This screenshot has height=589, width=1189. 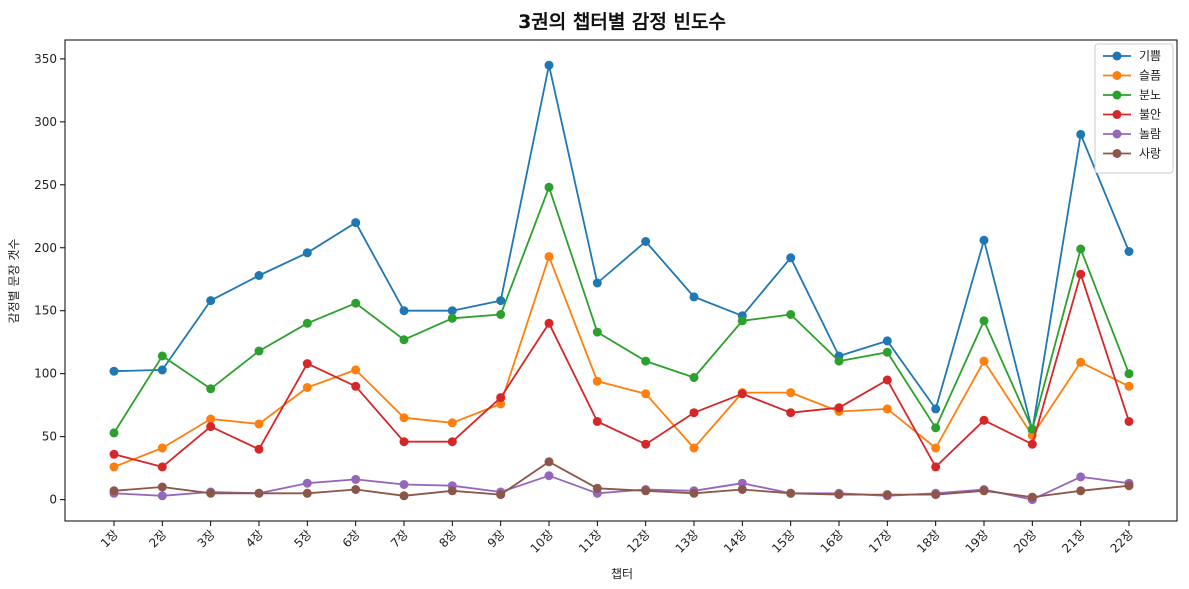 I want to click on x-tick-label: 14장, so click(x=735, y=541).